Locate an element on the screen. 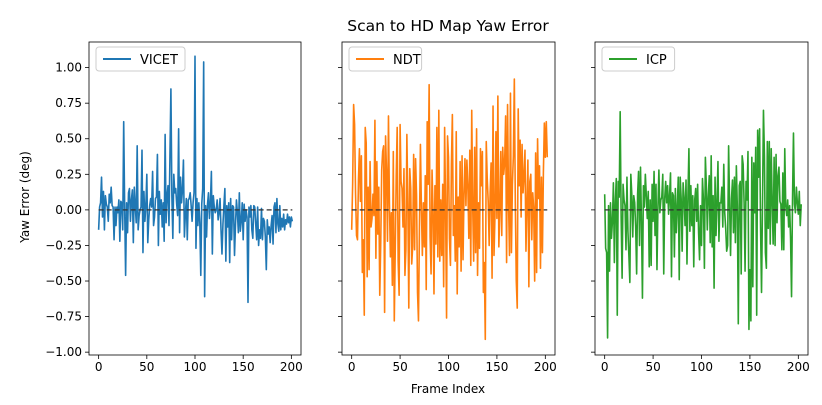 The width and height of the screenshot is (822, 405). y-tick-label: −0.75 is located at coordinates (63, 317).